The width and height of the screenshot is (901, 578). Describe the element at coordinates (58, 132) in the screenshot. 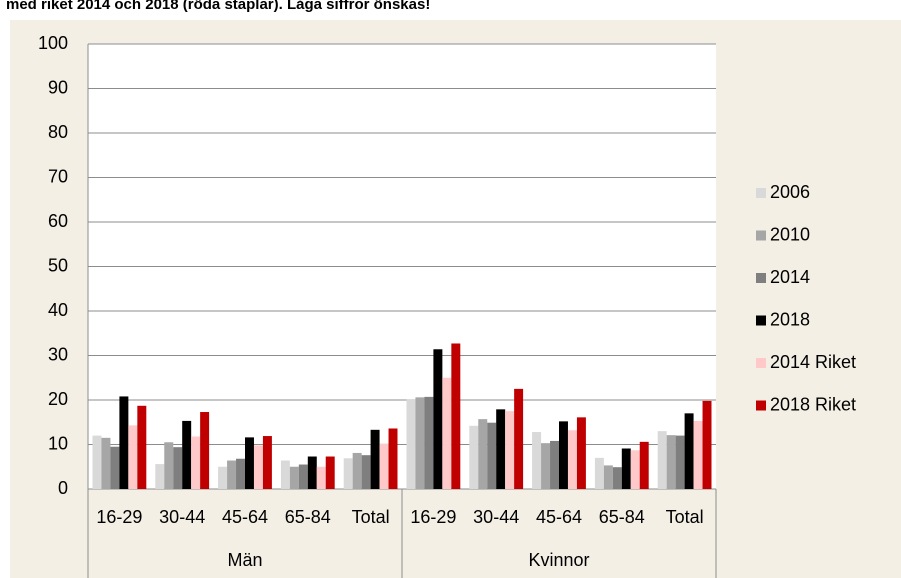

I see `y-tick-label: 80` at that location.